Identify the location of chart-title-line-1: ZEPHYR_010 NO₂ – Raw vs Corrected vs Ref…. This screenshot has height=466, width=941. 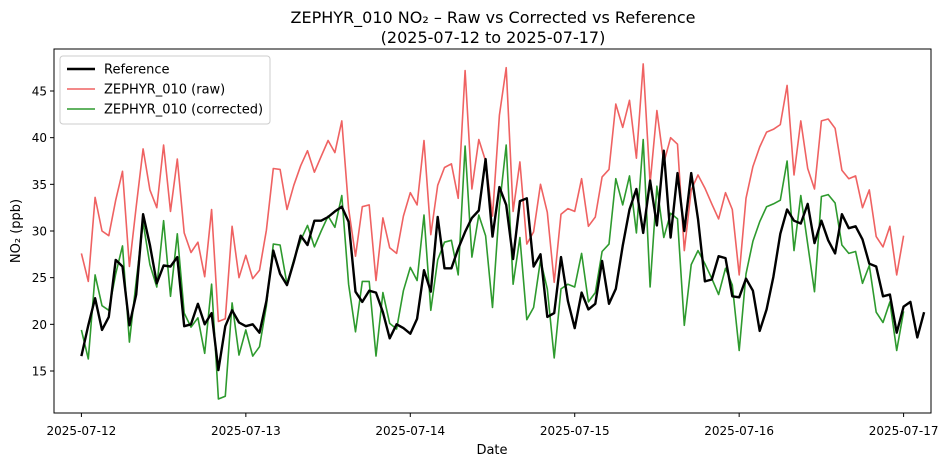
(493, 18).